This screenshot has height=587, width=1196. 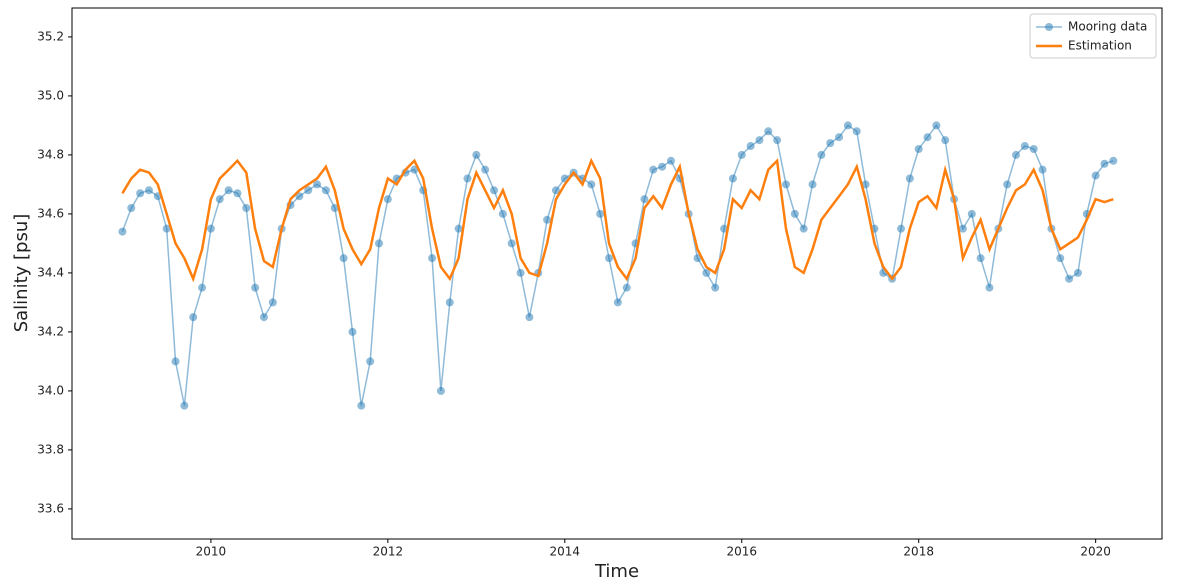 What do you see at coordinates (1107, 27) in the screenshot?
I see `legend-label: Mooring data` at bounding box center [1107, 27].